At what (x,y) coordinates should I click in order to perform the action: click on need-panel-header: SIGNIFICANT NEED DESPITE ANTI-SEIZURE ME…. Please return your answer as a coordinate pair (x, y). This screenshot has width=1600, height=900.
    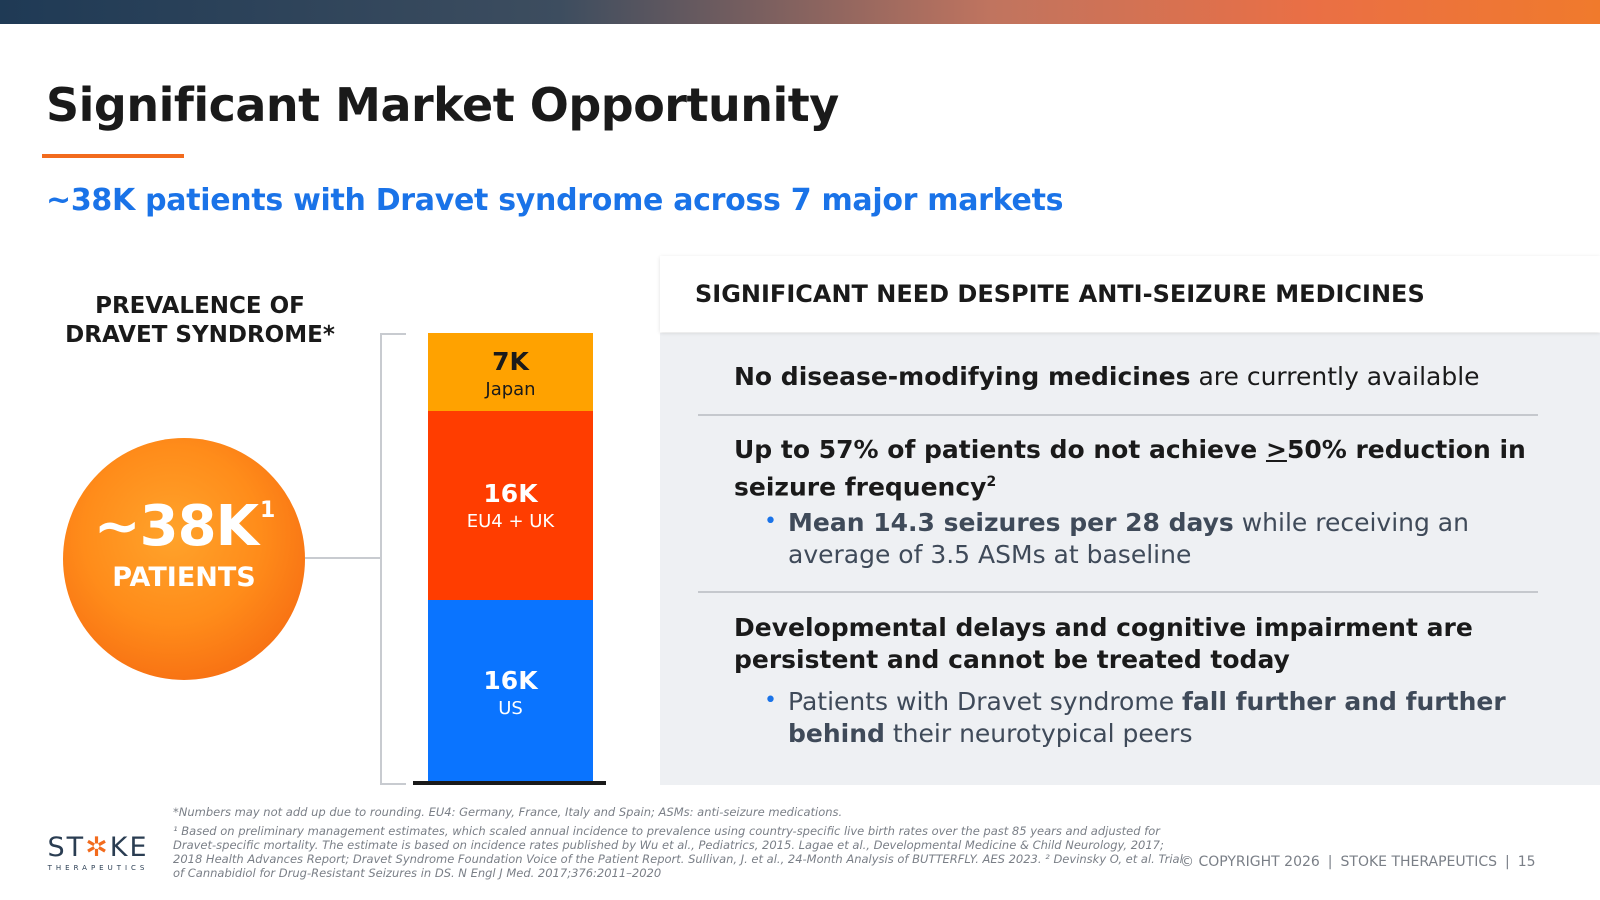
    Looking at the image, I should click on (1130, 294).